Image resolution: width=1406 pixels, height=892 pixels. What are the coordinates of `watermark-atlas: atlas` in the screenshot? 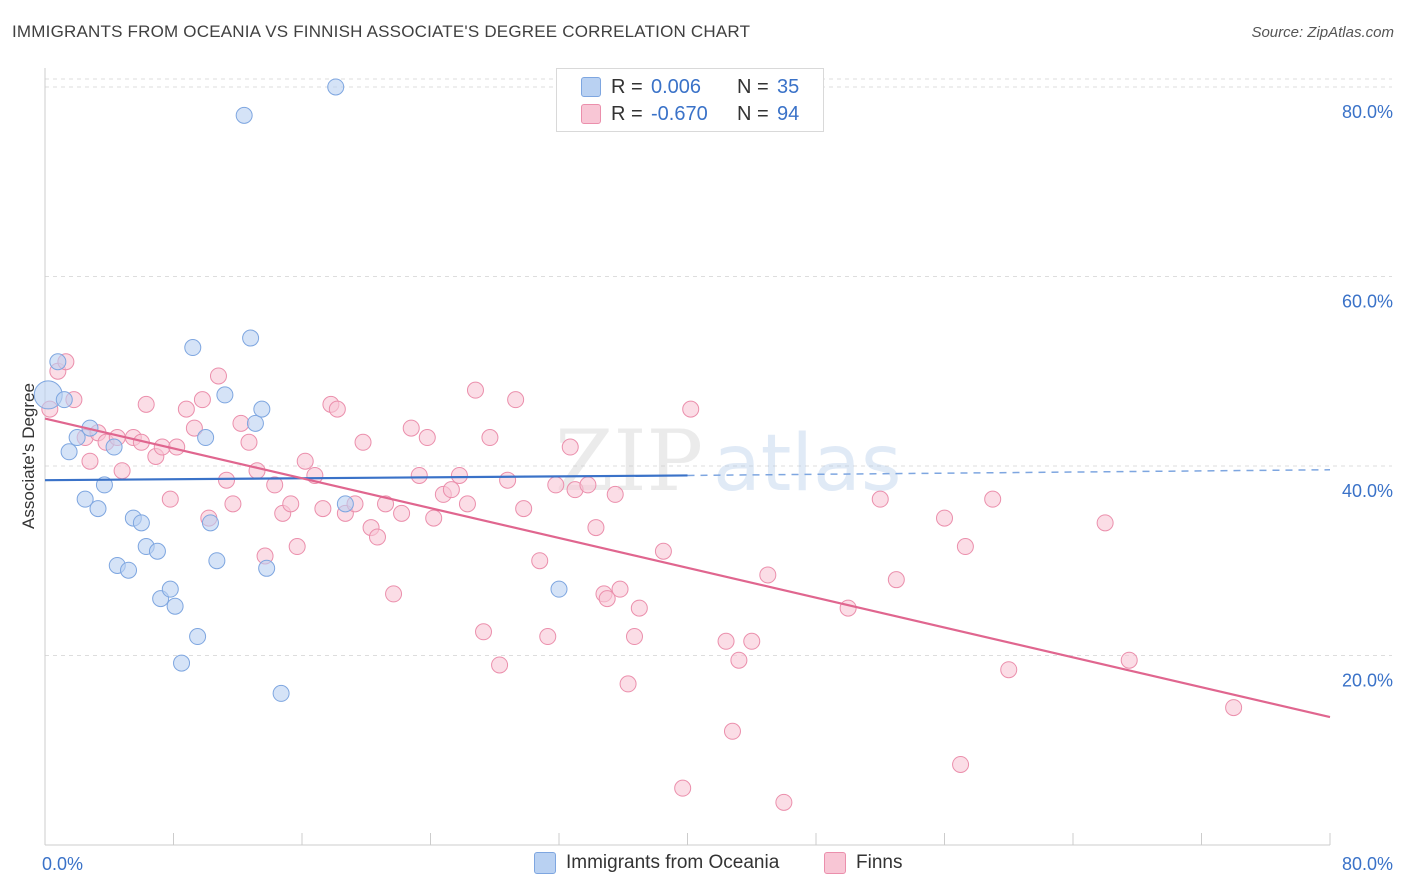 It's located at (807, 464).